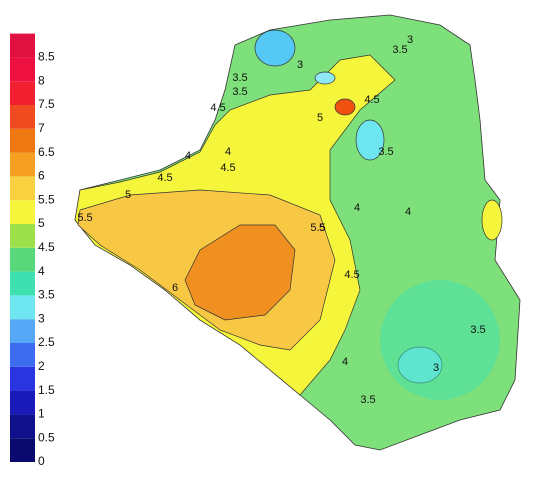 Image resolution: width=550 pixels, height=478 pixels. What do you see at coordinates (240, 272) in the screenshot?
I see `region-orange` at bounding box center [240, 272].